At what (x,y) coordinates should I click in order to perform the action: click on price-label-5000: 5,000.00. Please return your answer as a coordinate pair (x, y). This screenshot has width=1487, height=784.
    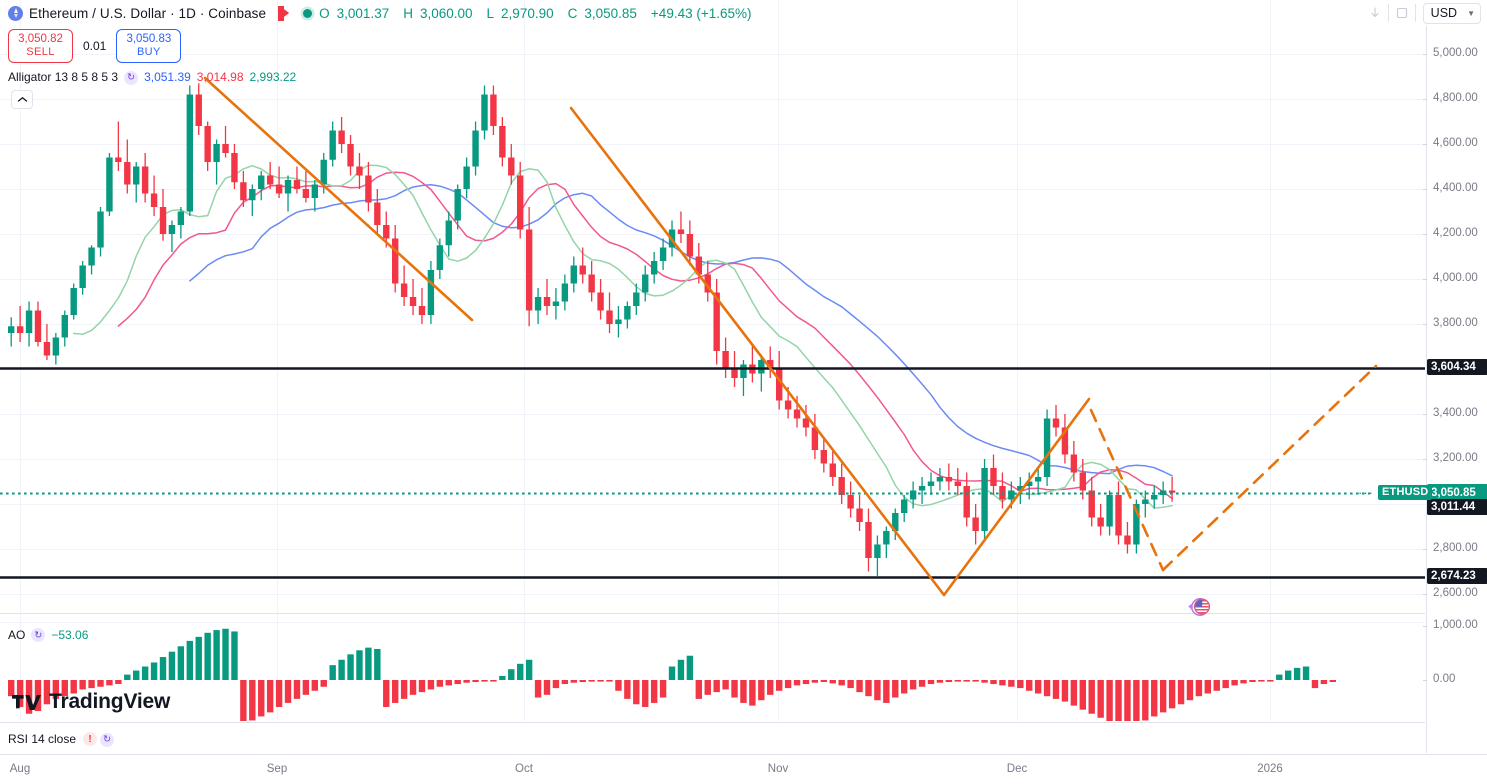
    Looking at the image, I should click on (1455, 53).